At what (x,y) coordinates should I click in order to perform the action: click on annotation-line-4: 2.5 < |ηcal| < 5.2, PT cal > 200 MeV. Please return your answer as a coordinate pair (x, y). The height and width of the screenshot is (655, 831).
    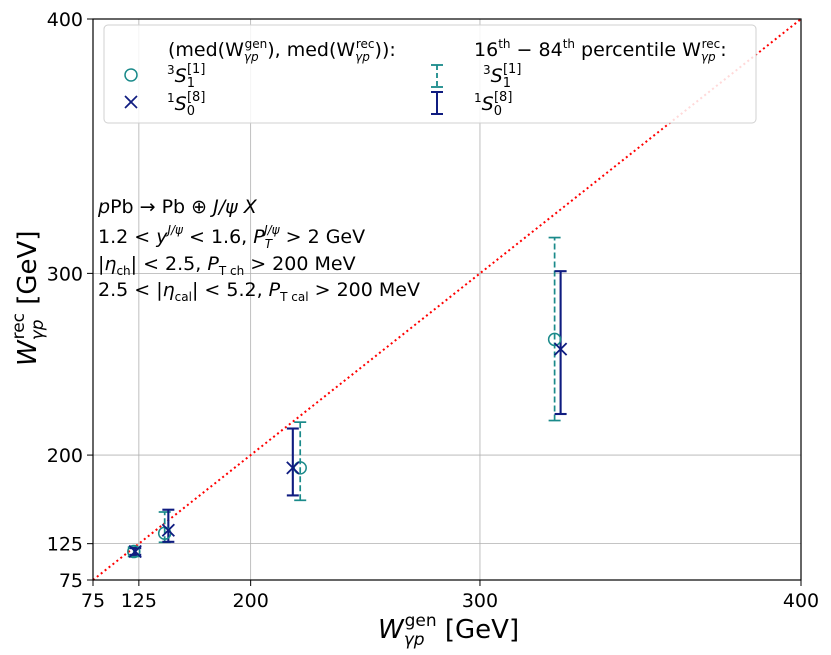
    Looking at the image, I should click on (259, 291).